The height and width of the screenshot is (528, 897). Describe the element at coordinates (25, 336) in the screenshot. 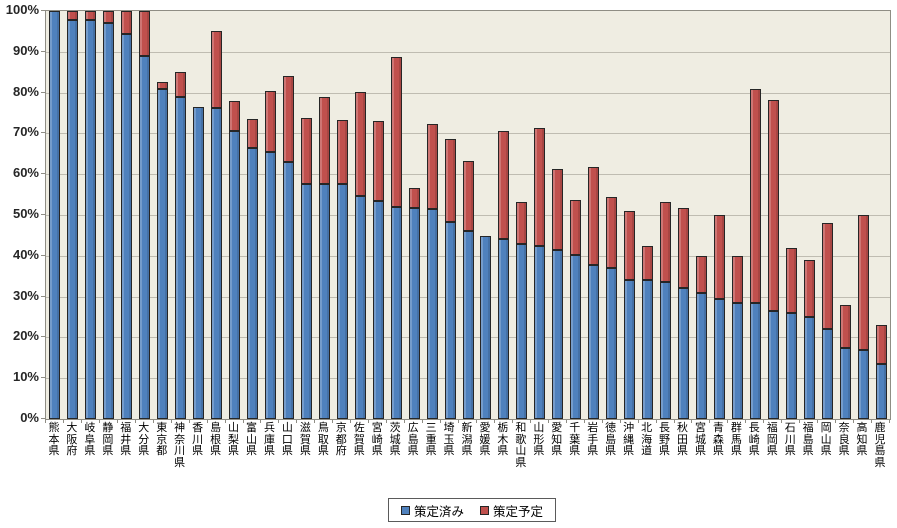

I see `y-axis-tick-label: 20%` at that location.